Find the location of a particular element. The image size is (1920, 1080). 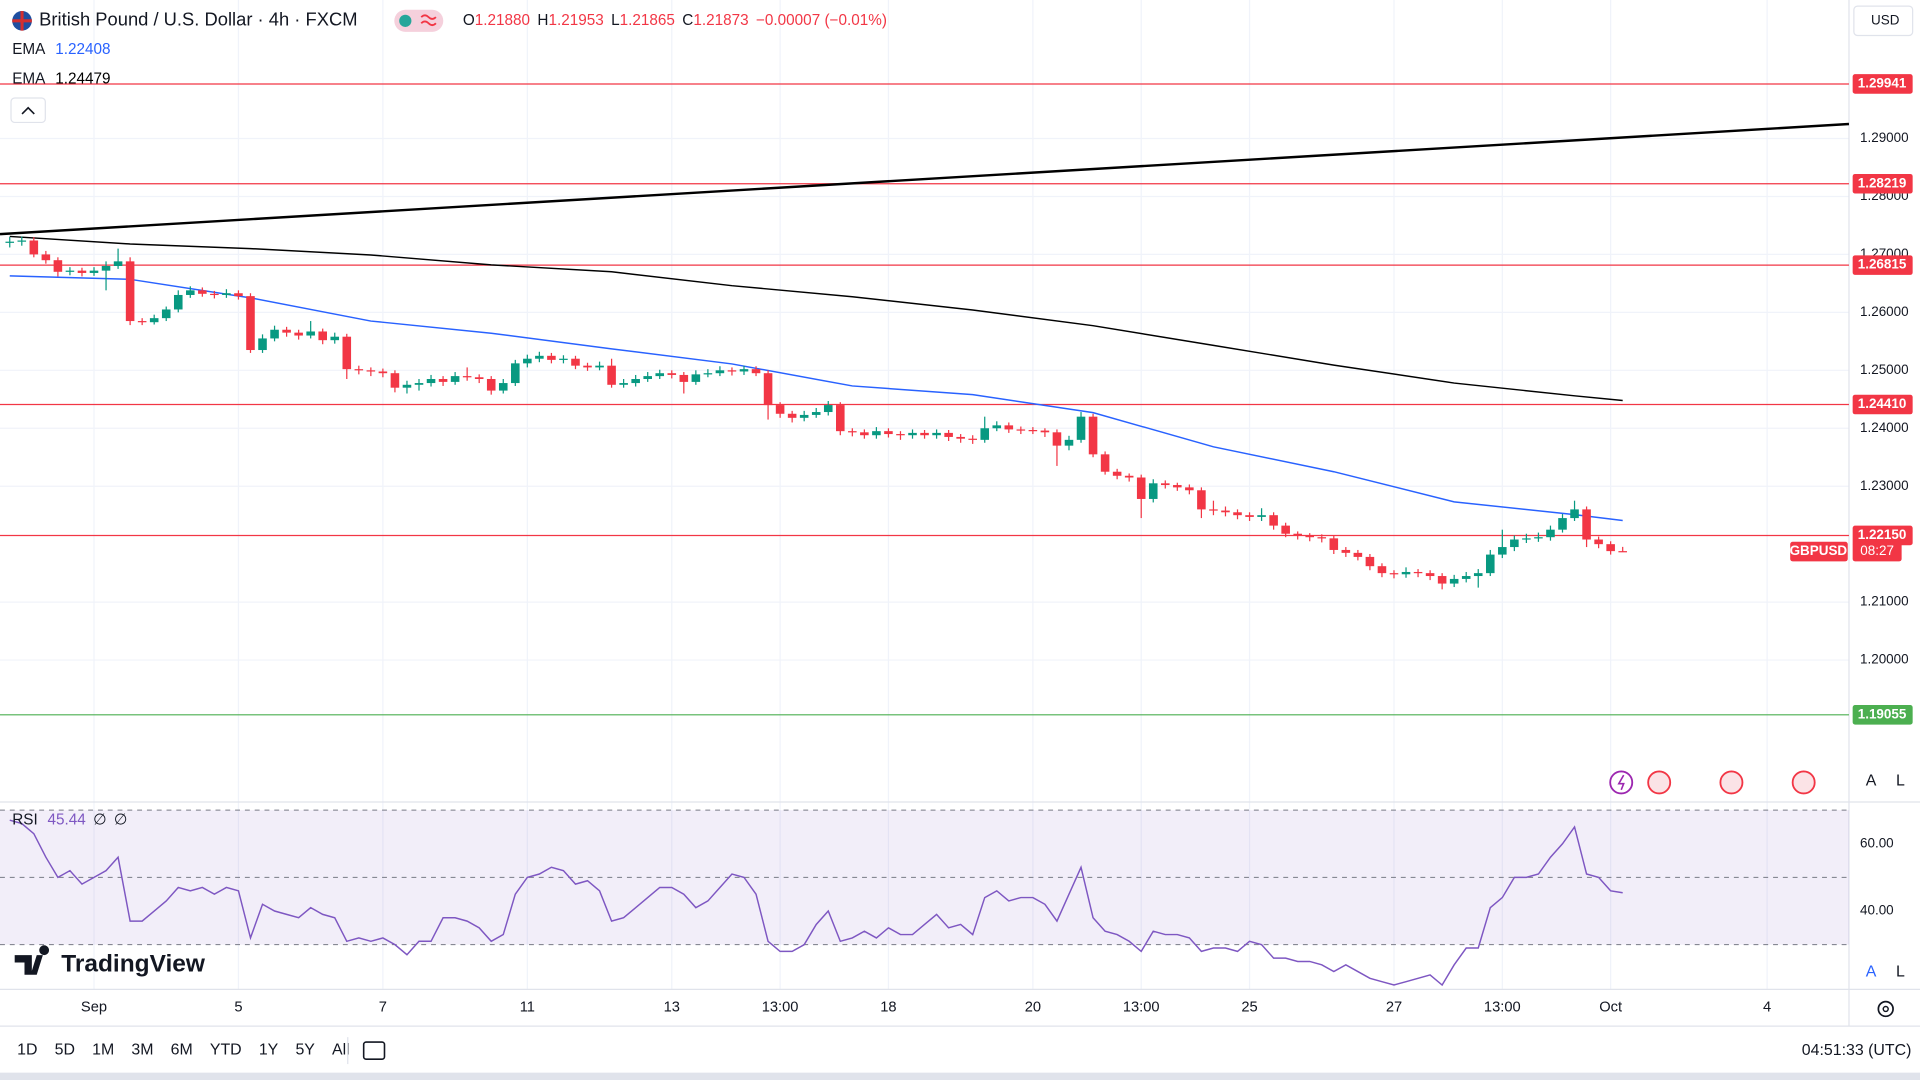

x-tick-label: 27 is located at coordinates (1394, 1008).